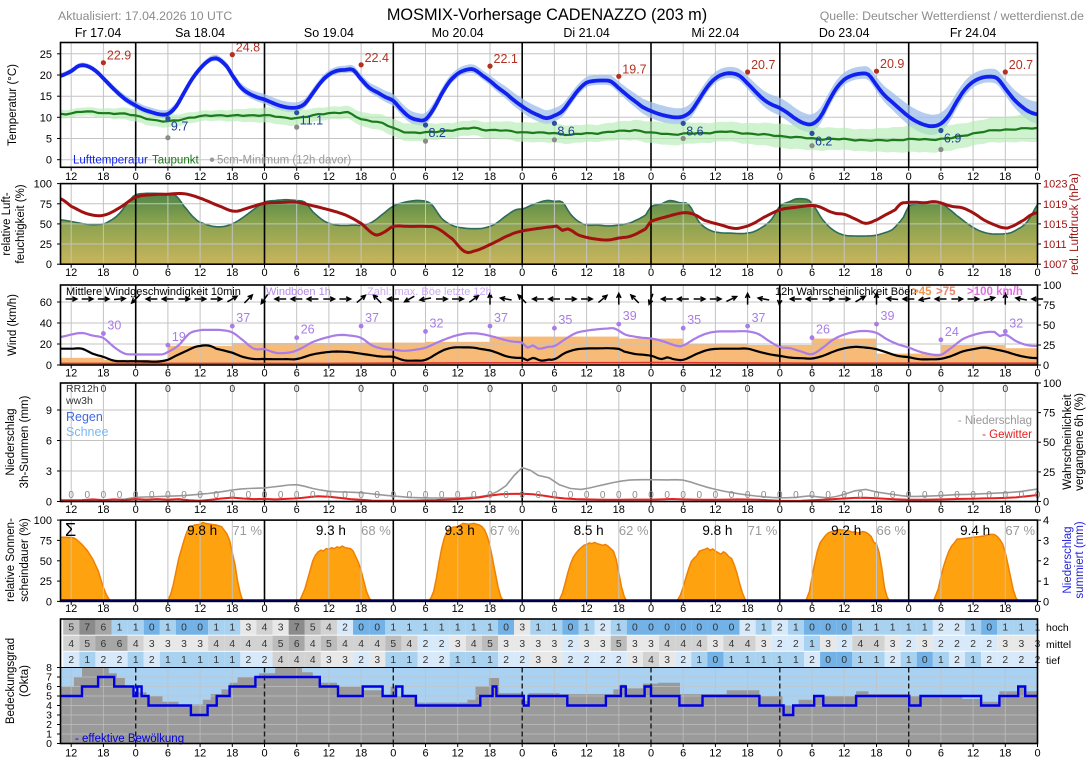 This screenshot has height=763, width=1088. Describe the element at coordinates (505, 530) in the screenshot. I see `svg-text: 67 %` at that location.